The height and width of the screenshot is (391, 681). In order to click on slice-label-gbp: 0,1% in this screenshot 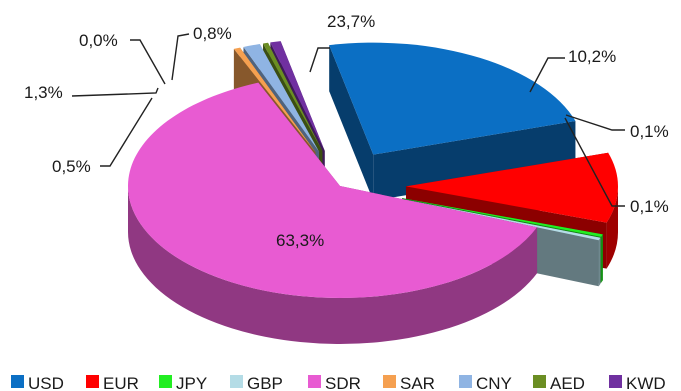, I will do `click(649, 206)`.